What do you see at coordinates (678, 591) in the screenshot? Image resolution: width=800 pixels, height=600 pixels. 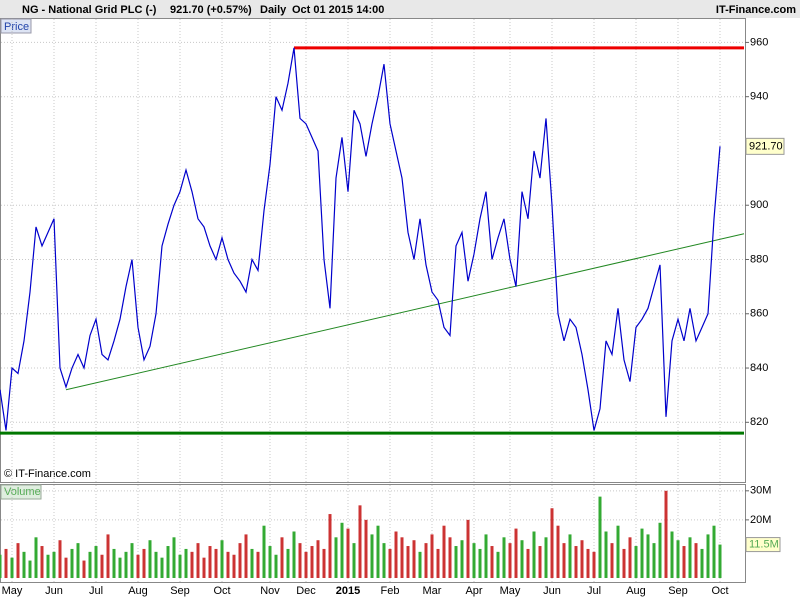 I see `x-tick-label: Sep` at bounding box center [678, 591].